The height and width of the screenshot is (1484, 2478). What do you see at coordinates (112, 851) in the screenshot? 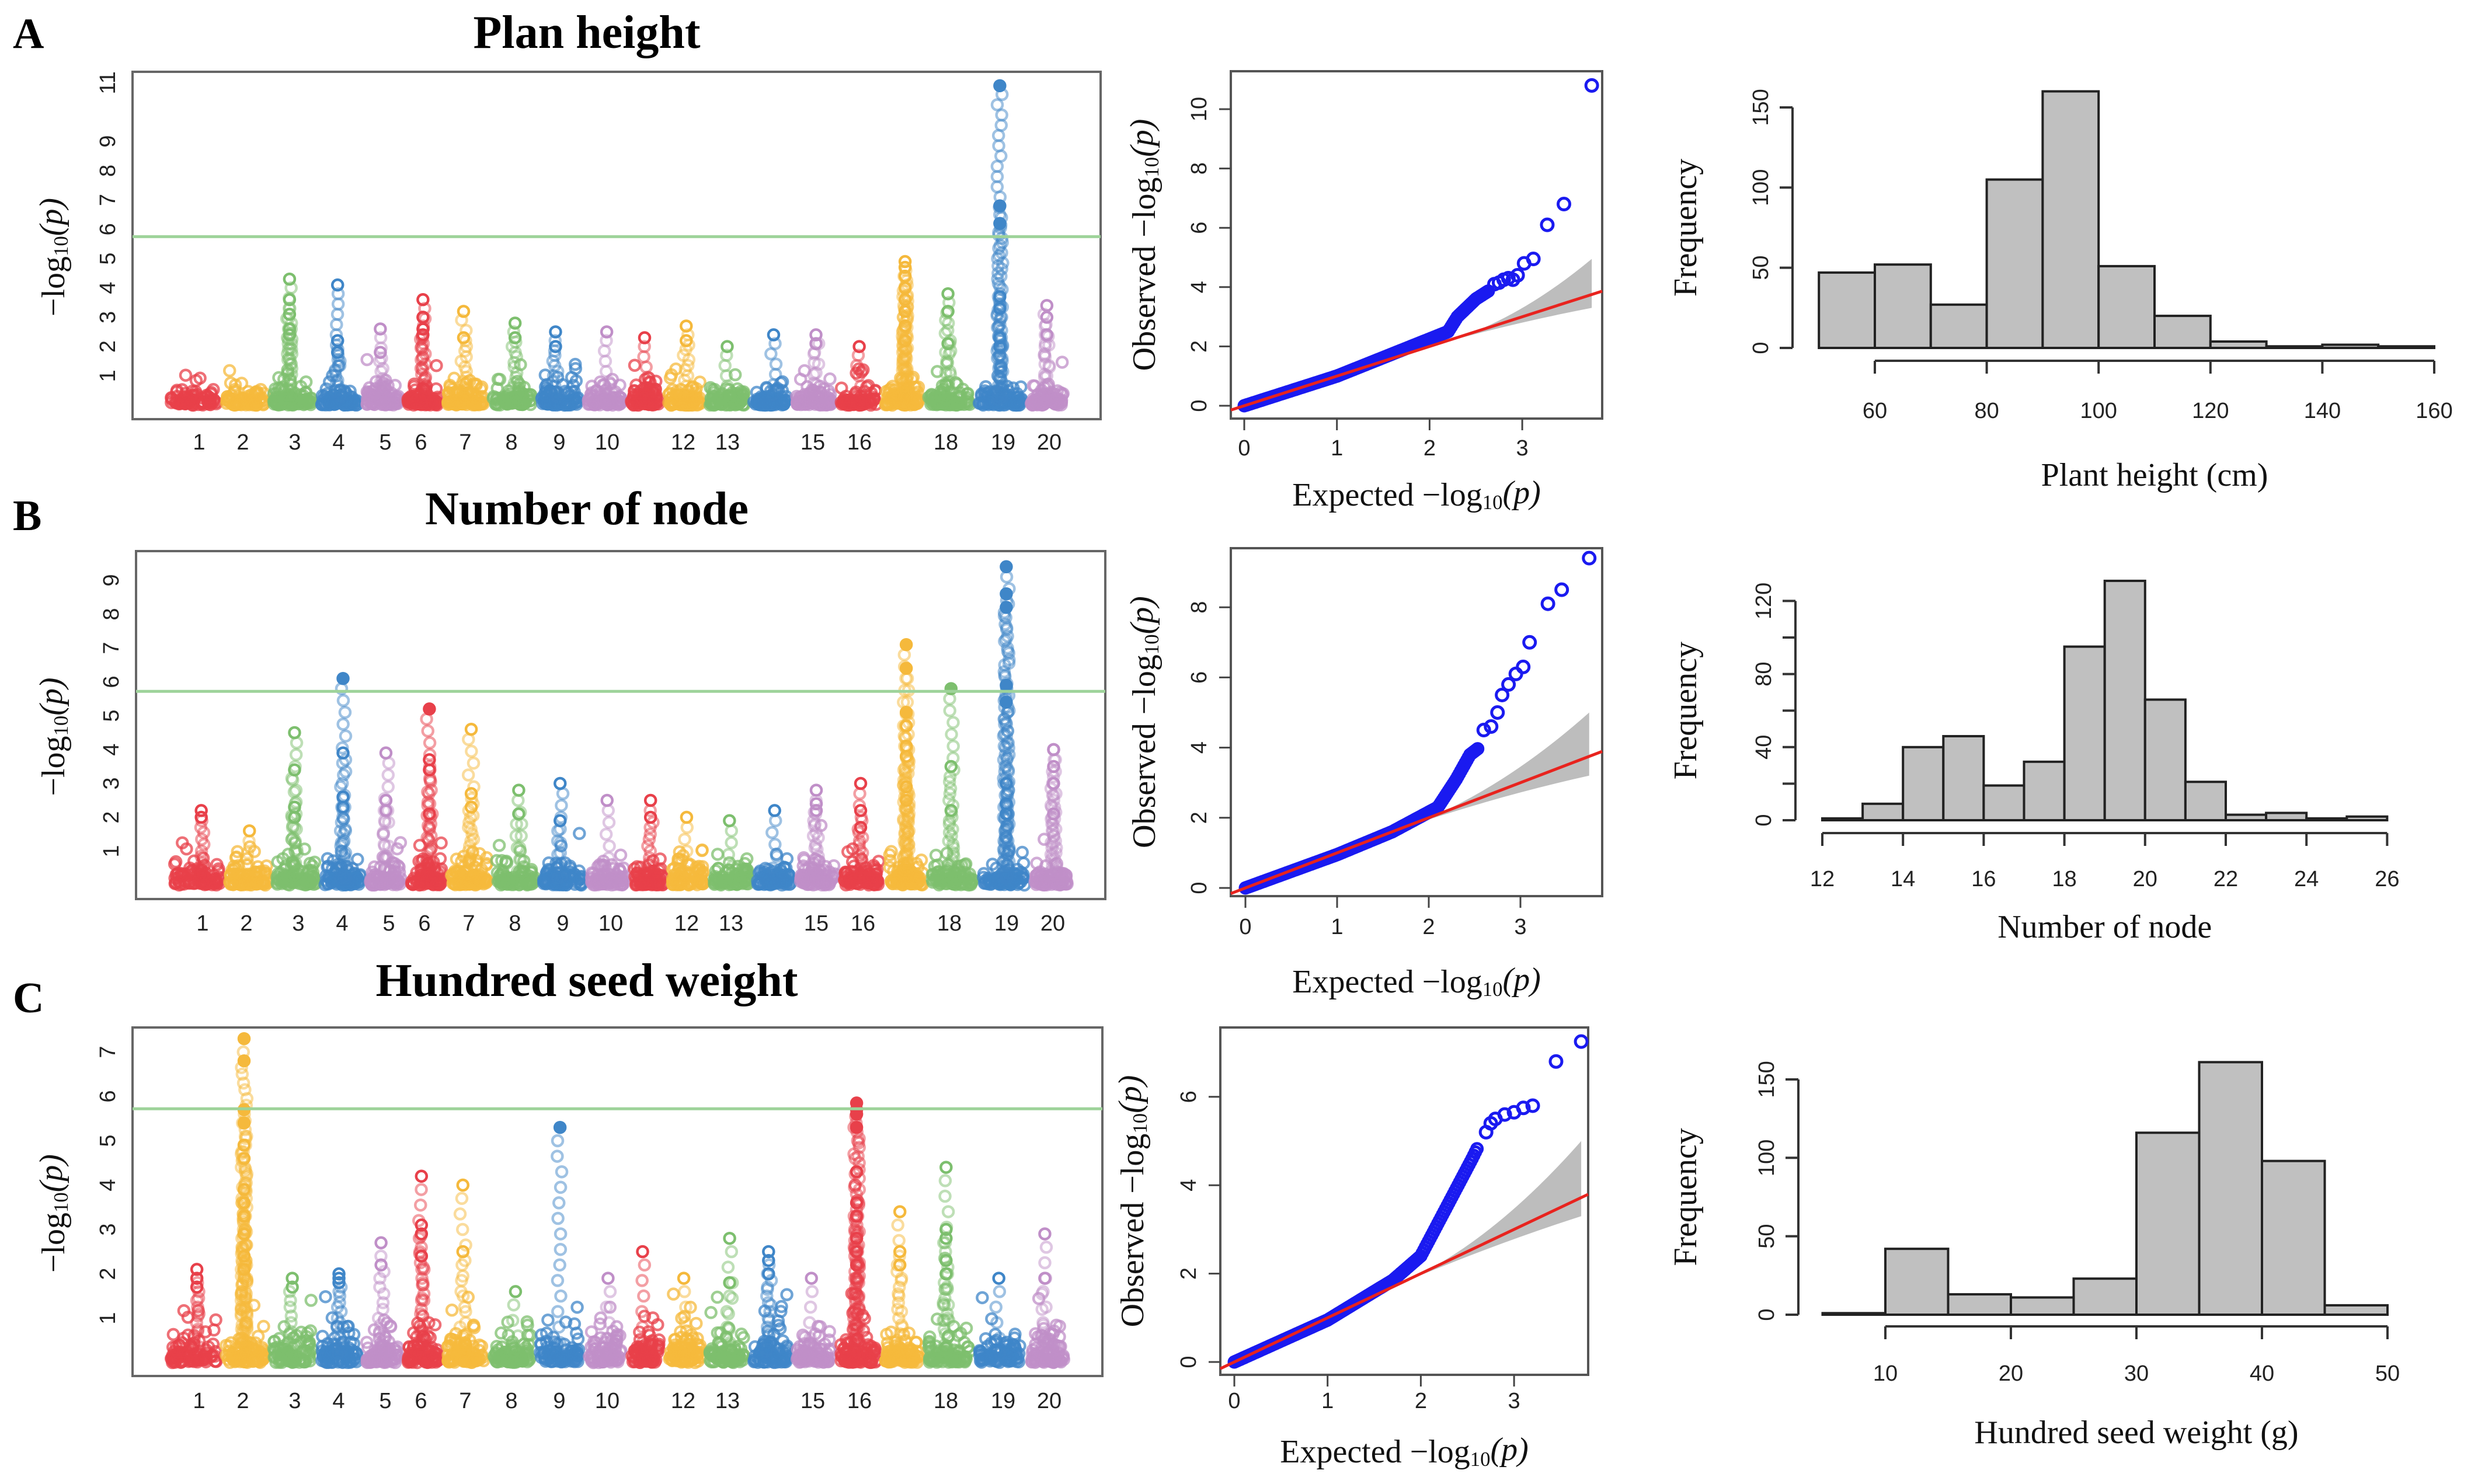
I see `y-tick-label: 1` at bounding box center [112, 851].